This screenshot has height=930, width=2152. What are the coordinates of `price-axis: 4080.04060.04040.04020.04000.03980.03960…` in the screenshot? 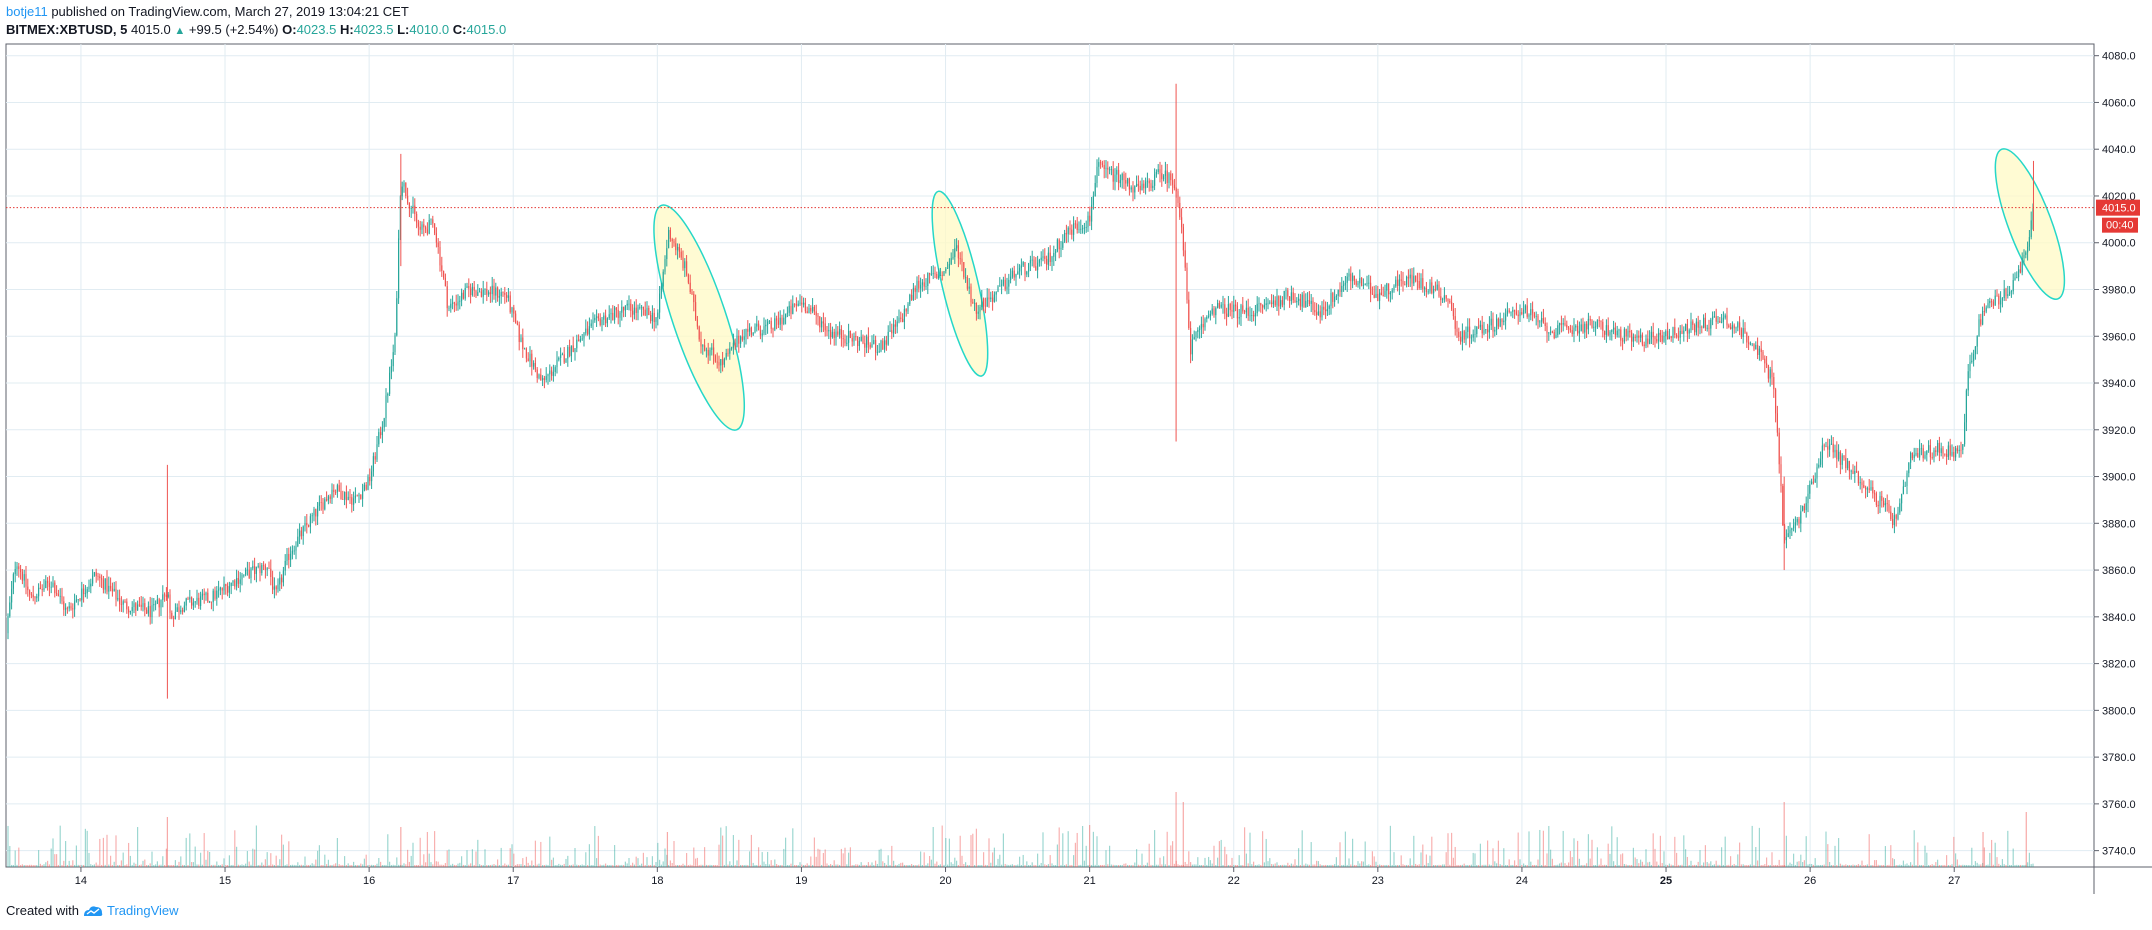 It's located at (2115, 454).